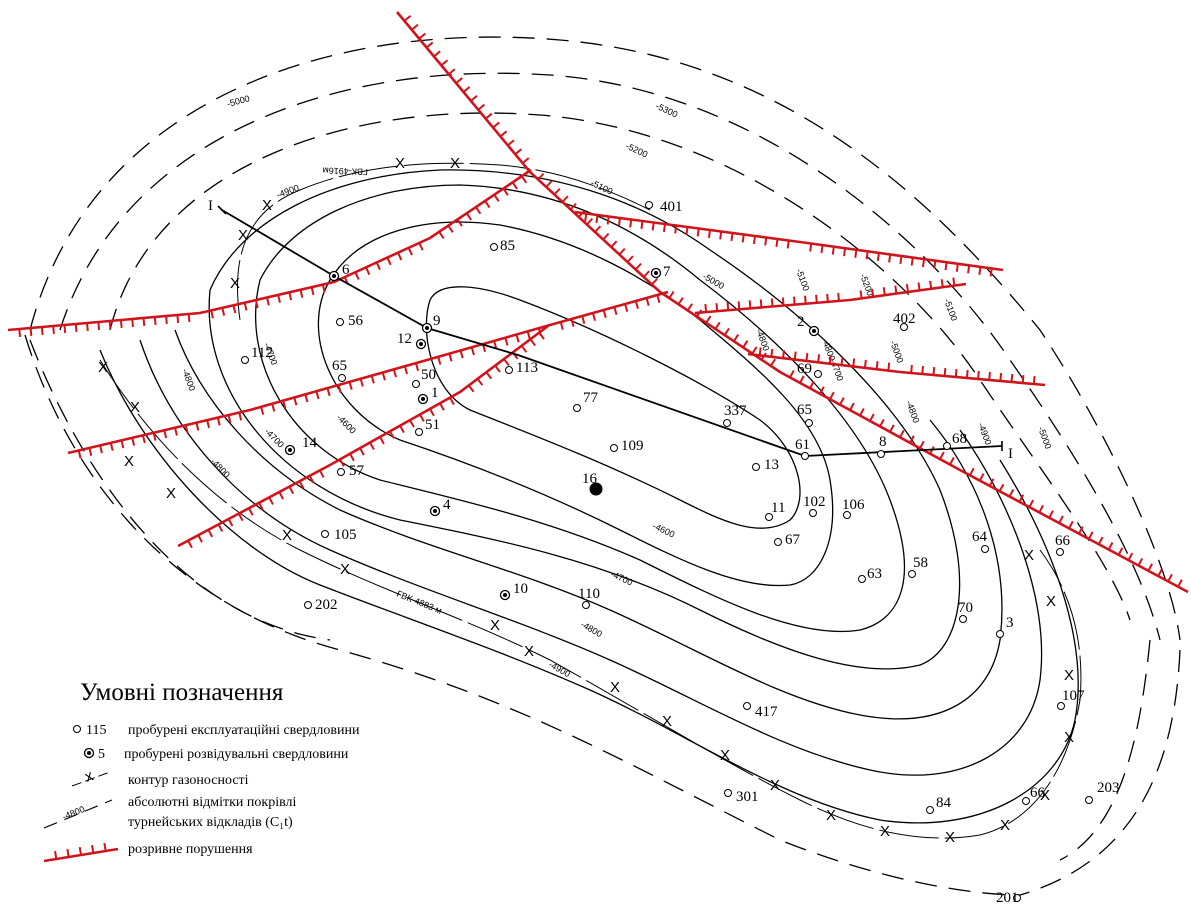 This screenshot has height=905, width=1191. What do you see at coordinates (502, 246) in the screenshot?
I see `production-well: 85` at bounding box center [502, 246].